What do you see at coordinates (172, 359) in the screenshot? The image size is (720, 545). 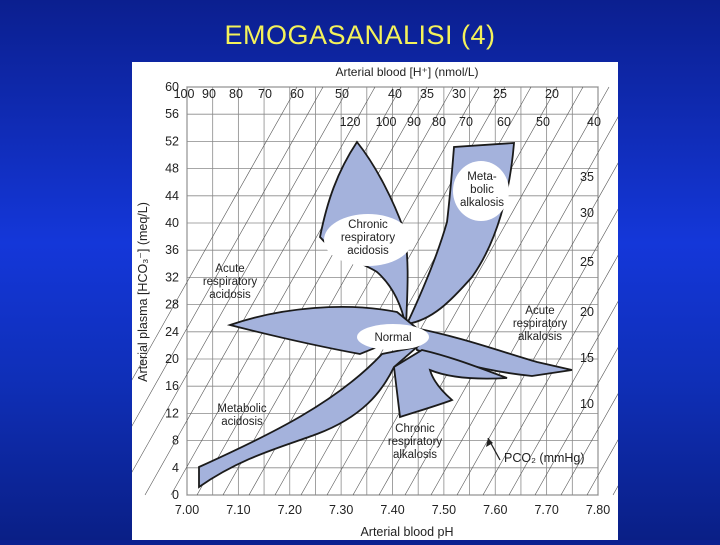 I see `y-tick-label: 20` at bounding box center [172, 359].